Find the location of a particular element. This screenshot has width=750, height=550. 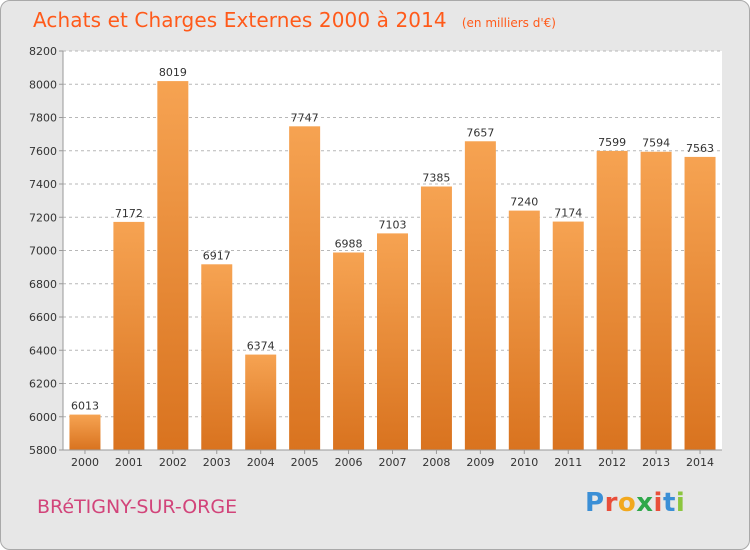

x-tick-label: 2002 is located at coordinates (173, 462).